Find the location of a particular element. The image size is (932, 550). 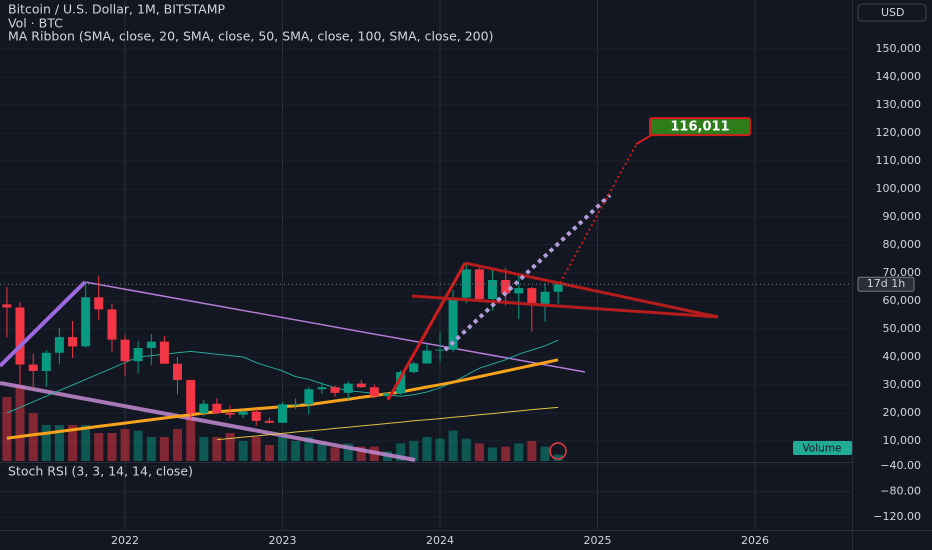

y-tick-label: 130,000 is located at coordinates (899, 104).